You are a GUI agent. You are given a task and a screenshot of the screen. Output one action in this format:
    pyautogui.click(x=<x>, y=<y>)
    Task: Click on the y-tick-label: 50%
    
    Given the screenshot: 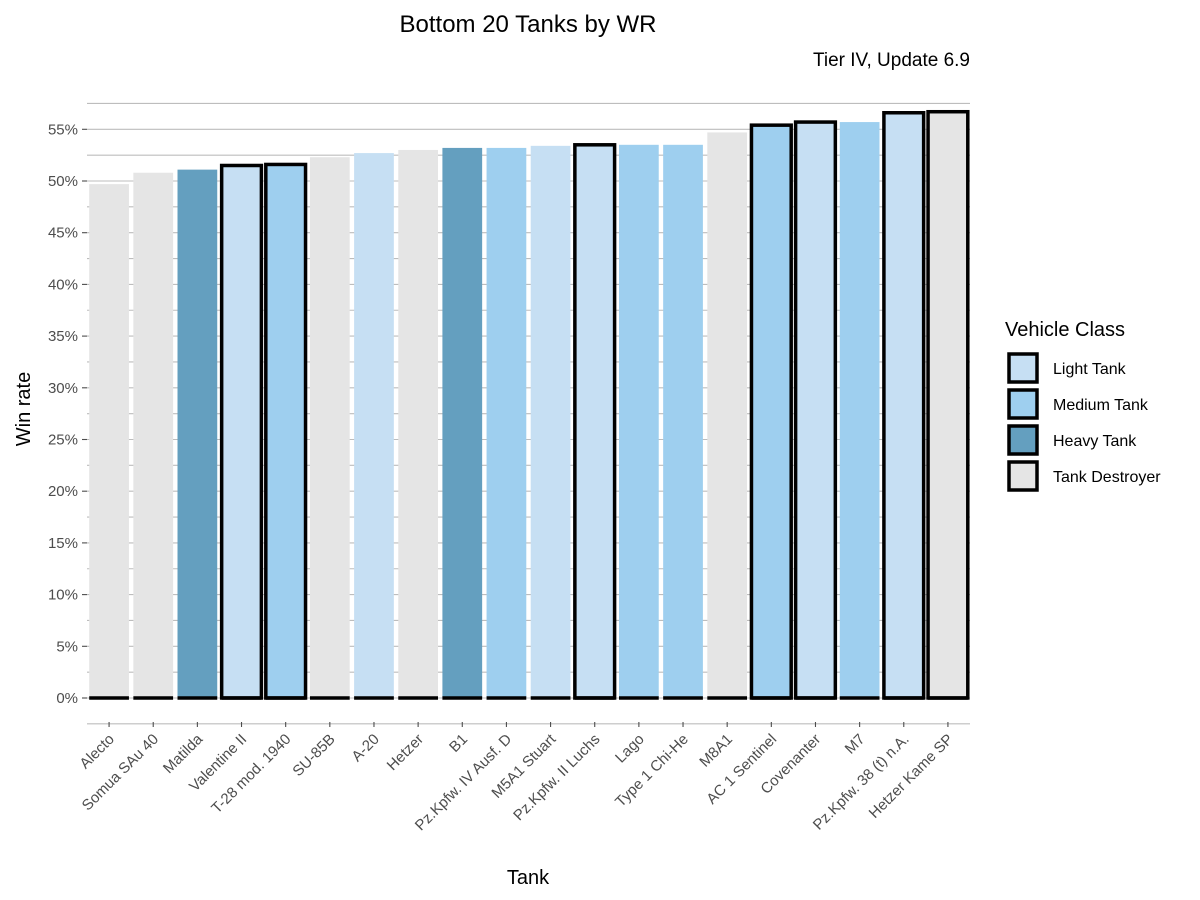 What is the action you would take?
    pyautogui.click(x=63, y=181)
    